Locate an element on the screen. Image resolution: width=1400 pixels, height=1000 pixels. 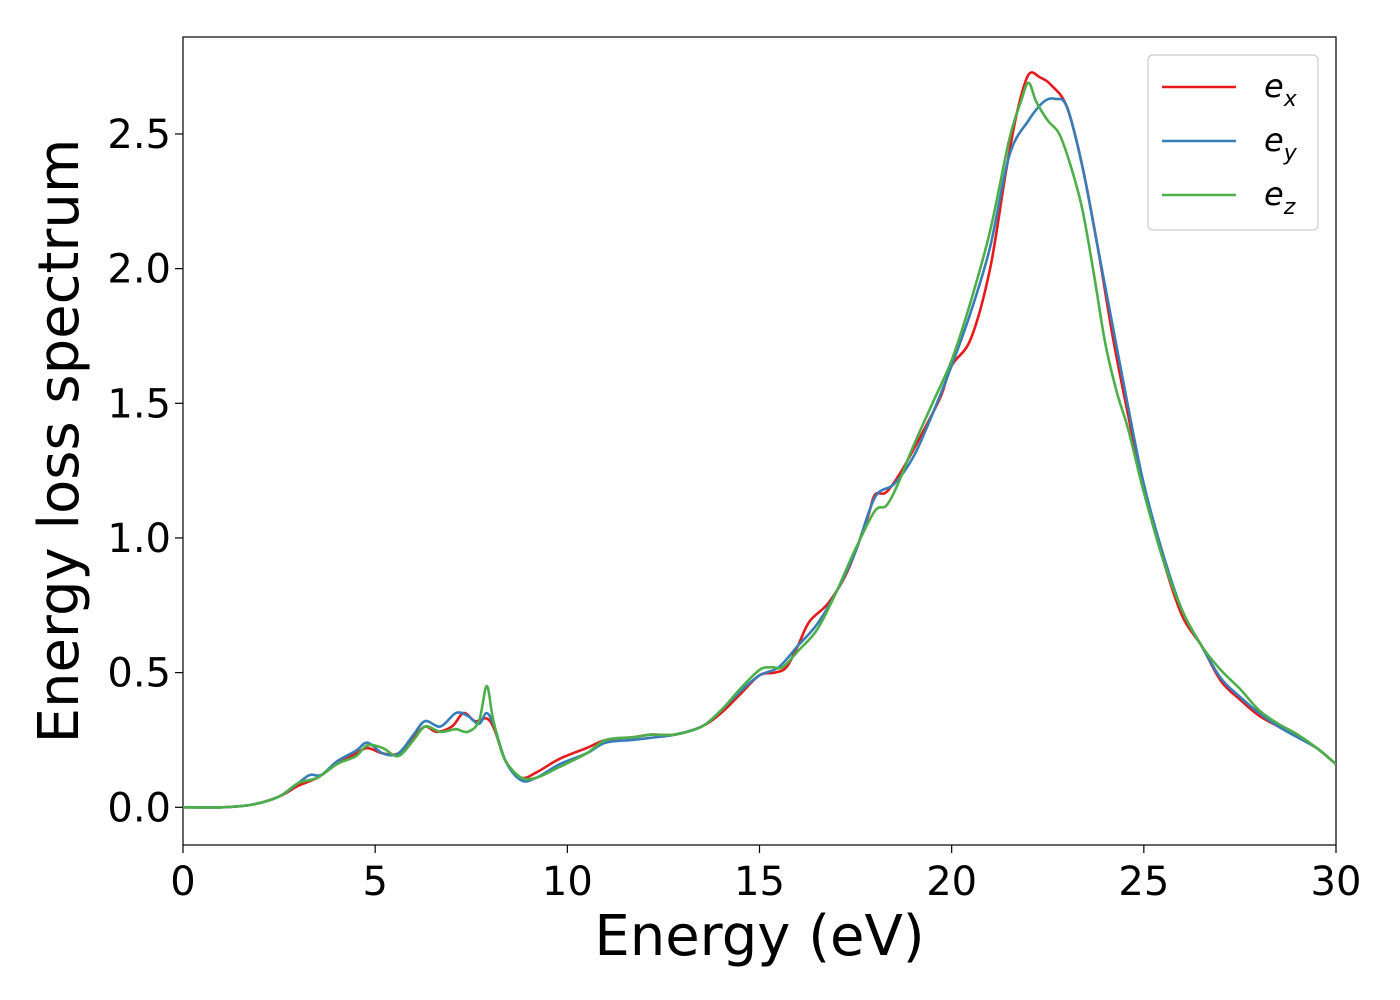
legend-label: ez is located at coordinates (1280, 197).